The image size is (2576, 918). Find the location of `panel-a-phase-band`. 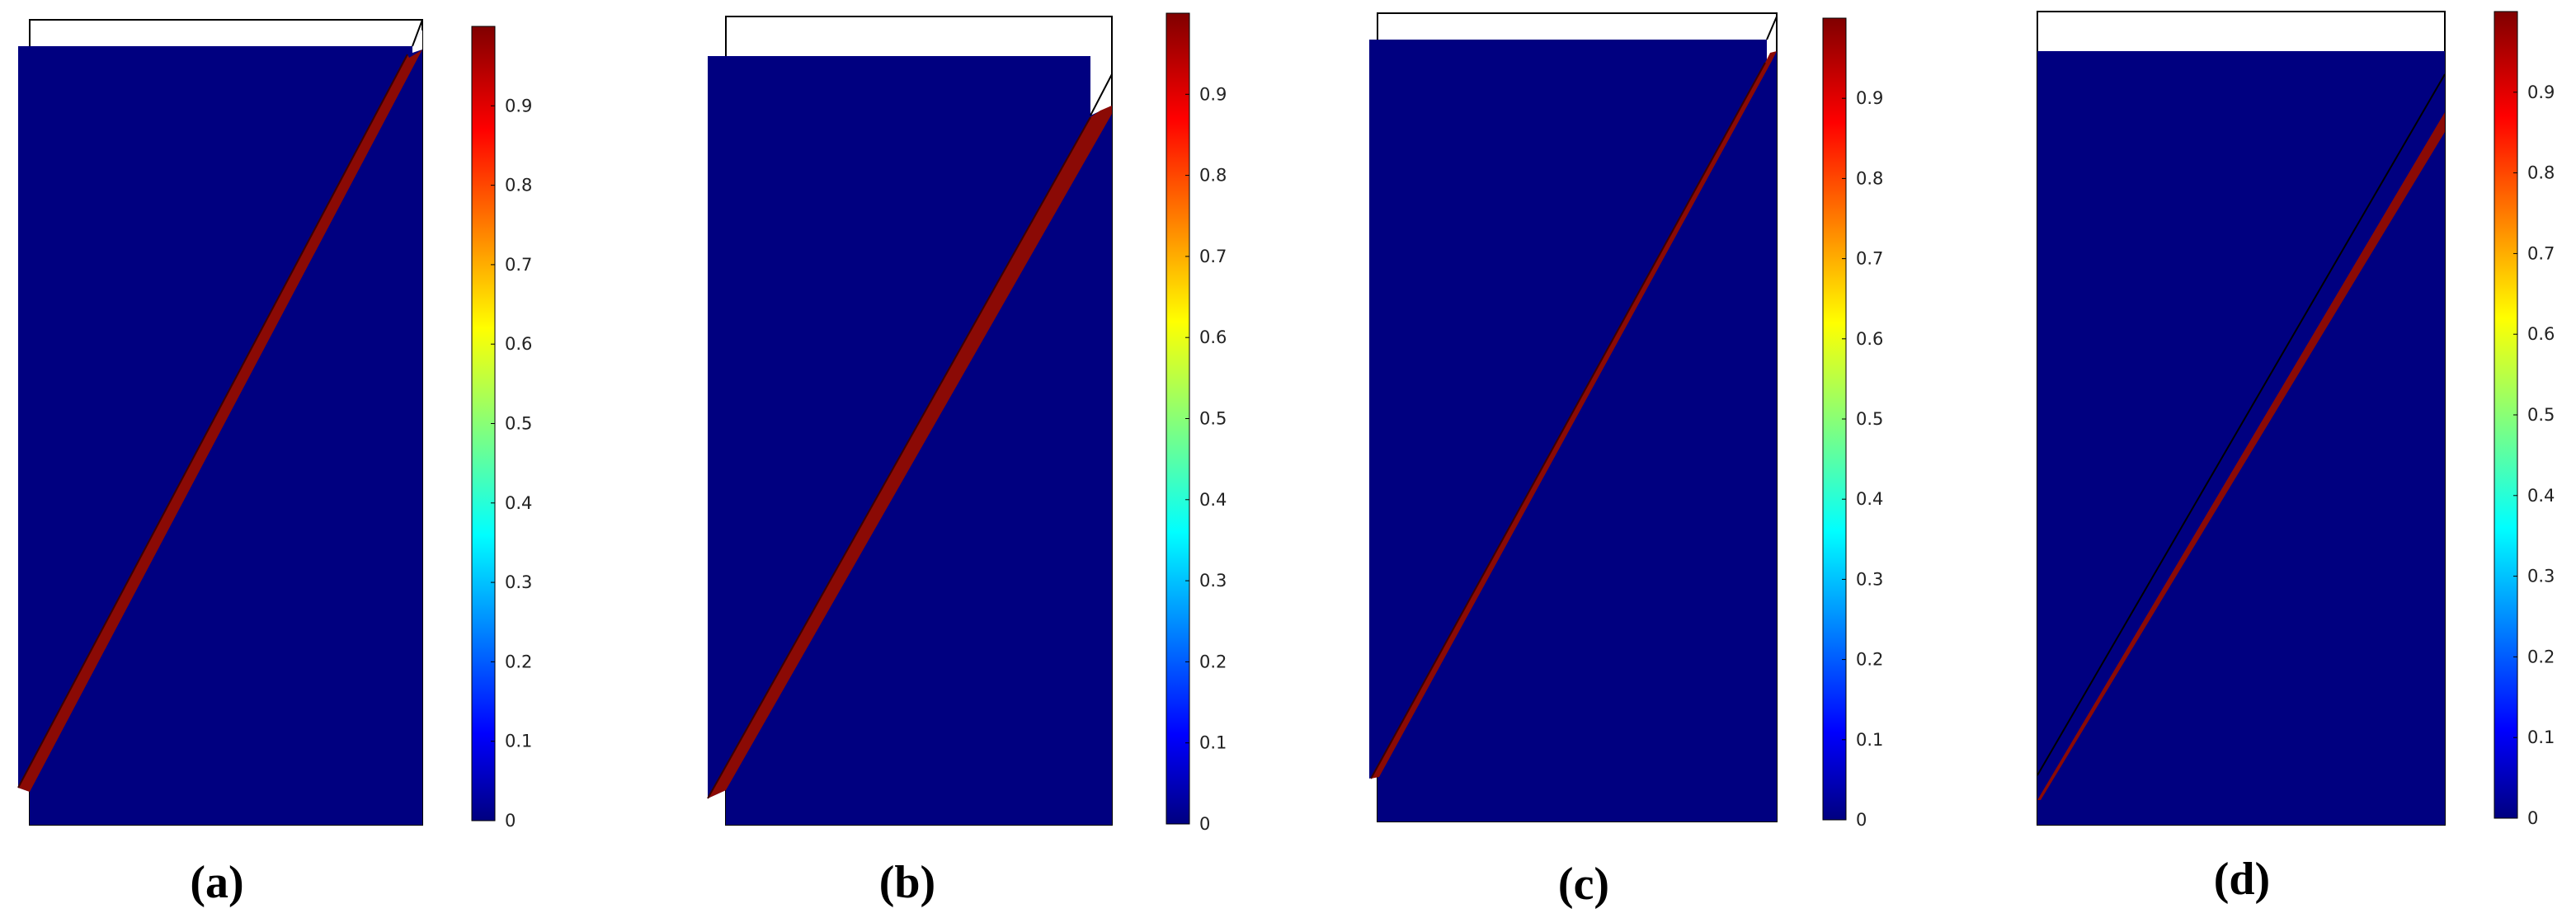

panel-a-phase-band is located at coordinates (220, 420).